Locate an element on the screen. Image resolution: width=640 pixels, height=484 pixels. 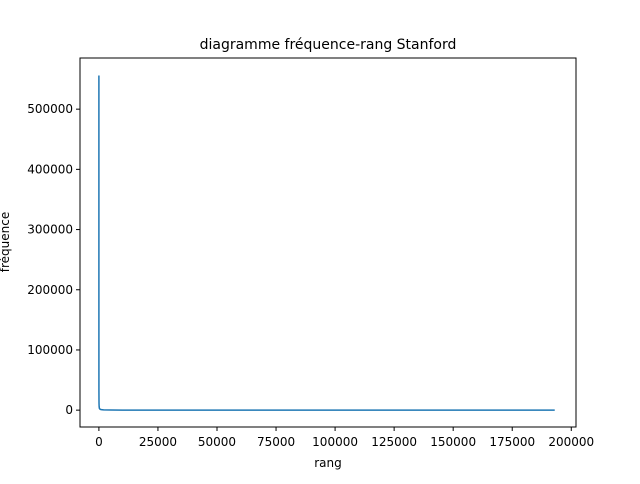
x-tick-label: 100000 is located at coordinates (335, 442).